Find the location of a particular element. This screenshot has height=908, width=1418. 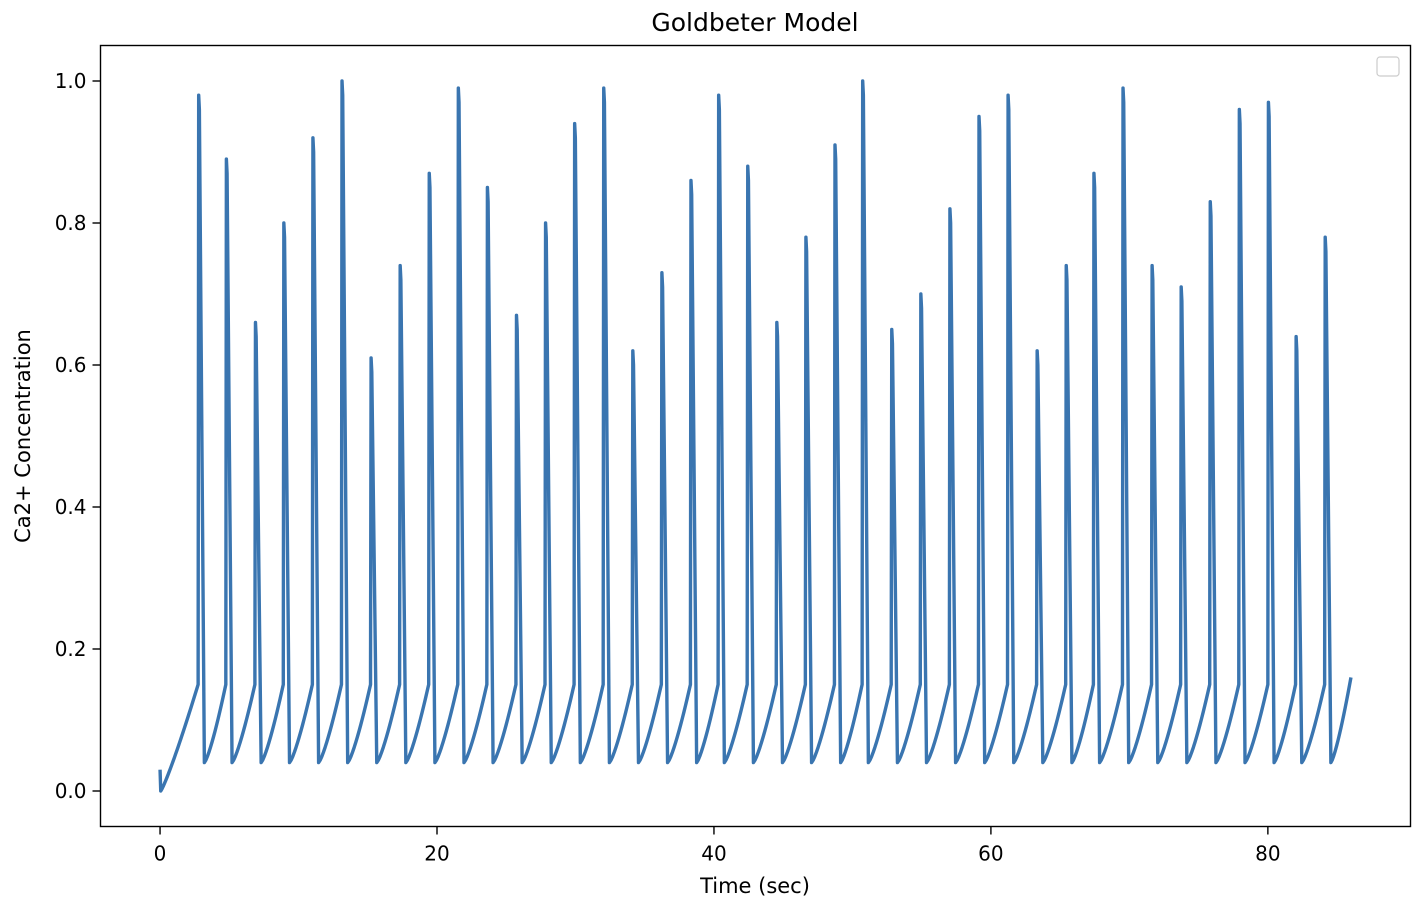

chart-title: Goldbeter Model is located at coordinates (754, 22).